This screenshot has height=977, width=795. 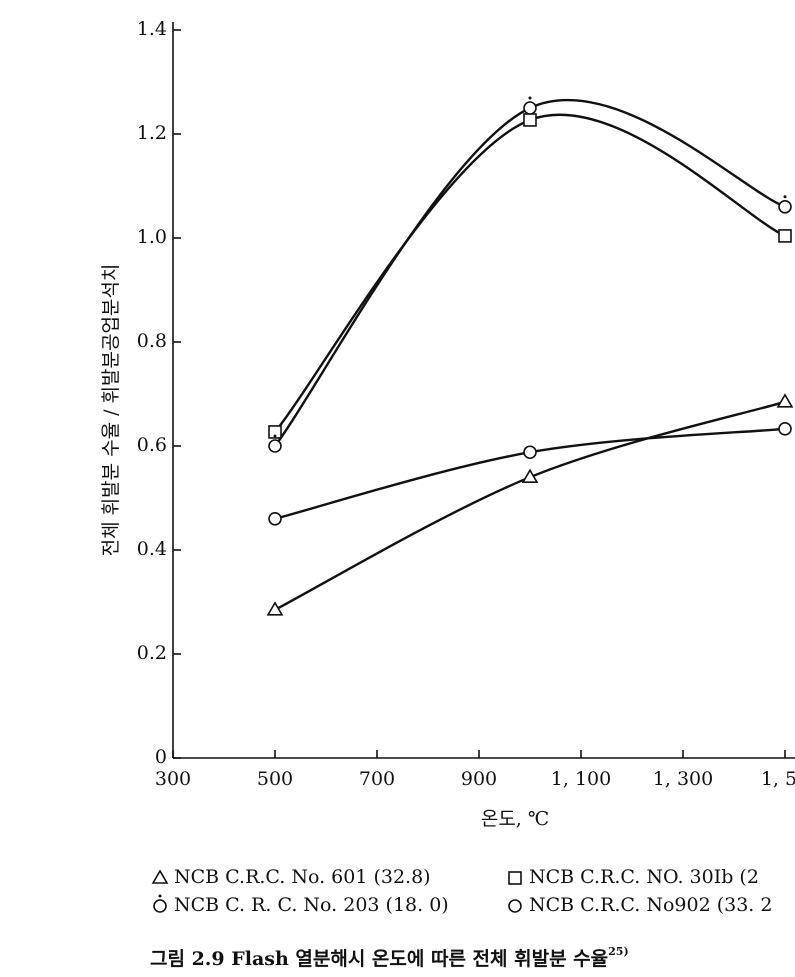 What do you see at coordinates (302, 877) in the screenshot?
I see `legend-label: NCB C.R.C. No. 601 (32.8)` at bounding box center [302, 877].